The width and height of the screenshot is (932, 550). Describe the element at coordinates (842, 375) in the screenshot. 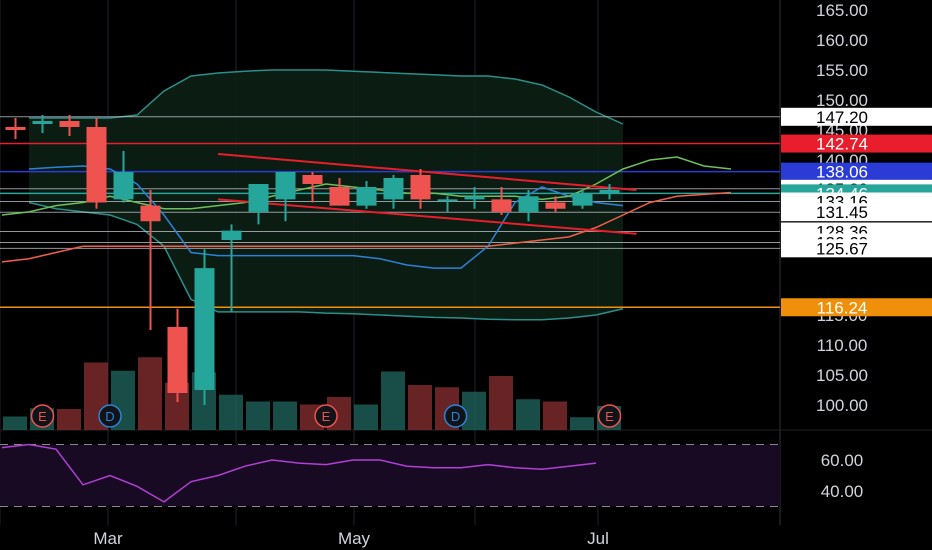

I see `price-tick-label: 105.00` at that location.